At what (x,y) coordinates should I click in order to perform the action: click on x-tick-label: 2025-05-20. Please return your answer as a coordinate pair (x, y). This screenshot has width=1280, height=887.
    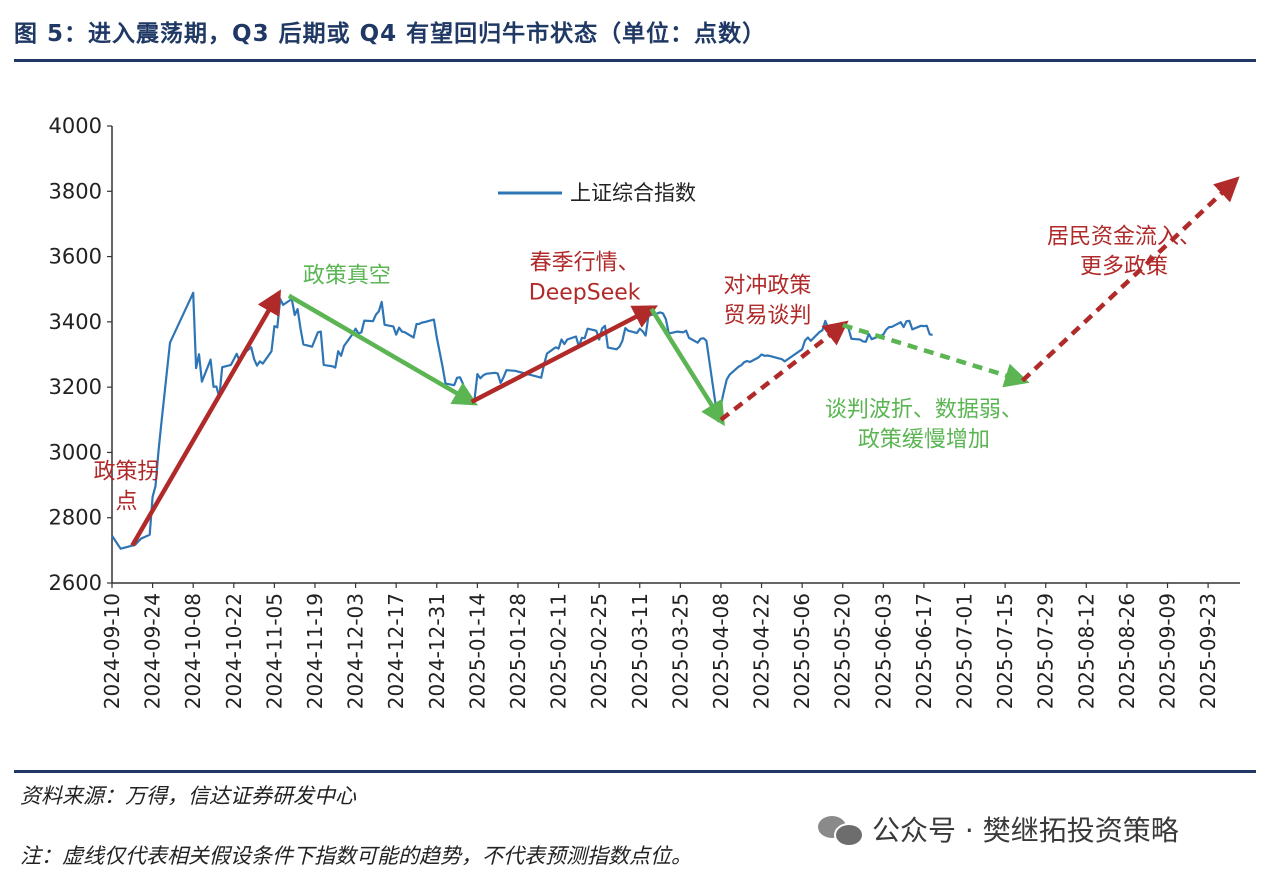
    Looking at the image, I should click on (843, 651).